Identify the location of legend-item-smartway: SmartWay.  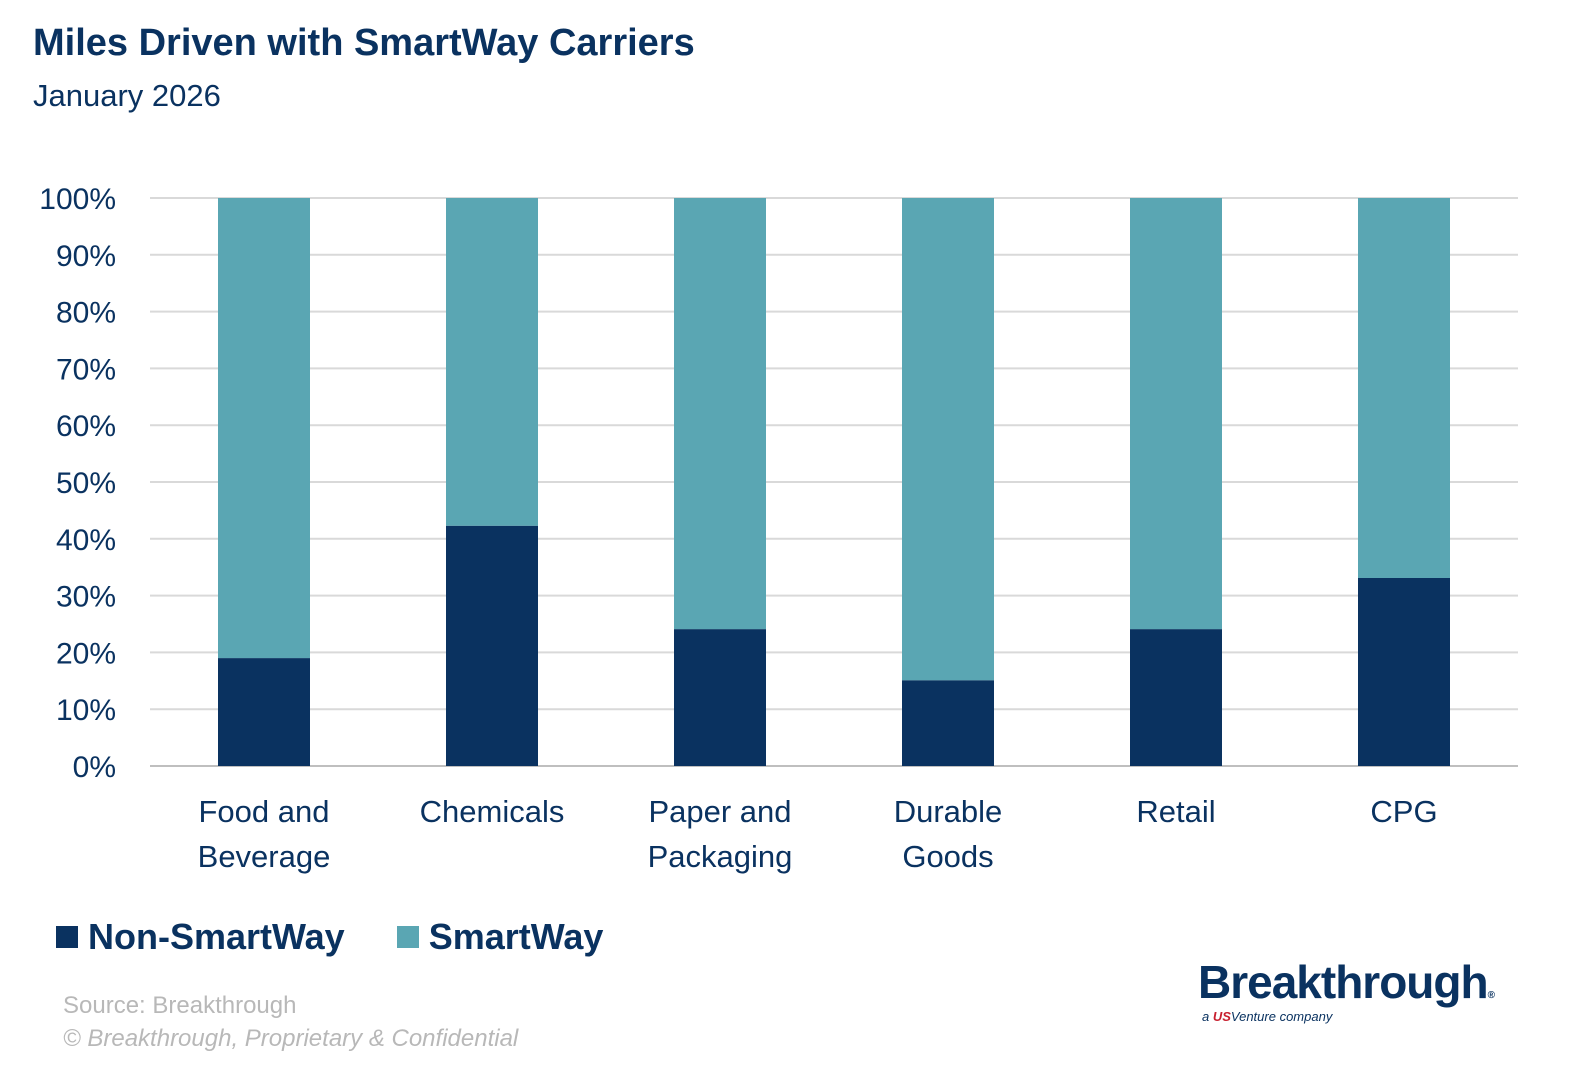
(500, 937).